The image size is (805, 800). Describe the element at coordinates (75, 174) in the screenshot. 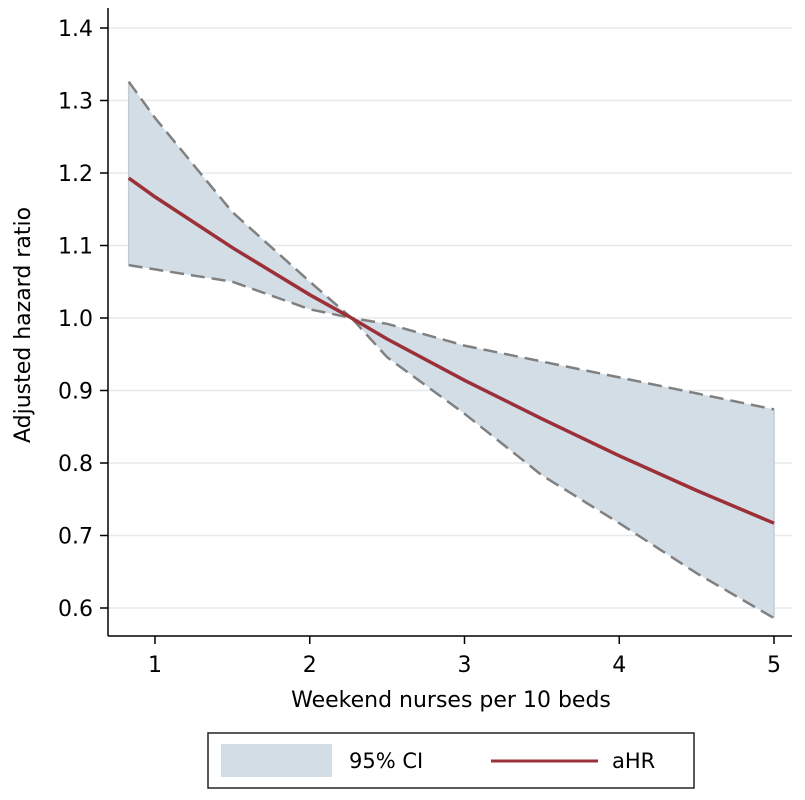

I see `y-tick-label-6: 1.2` at that location.